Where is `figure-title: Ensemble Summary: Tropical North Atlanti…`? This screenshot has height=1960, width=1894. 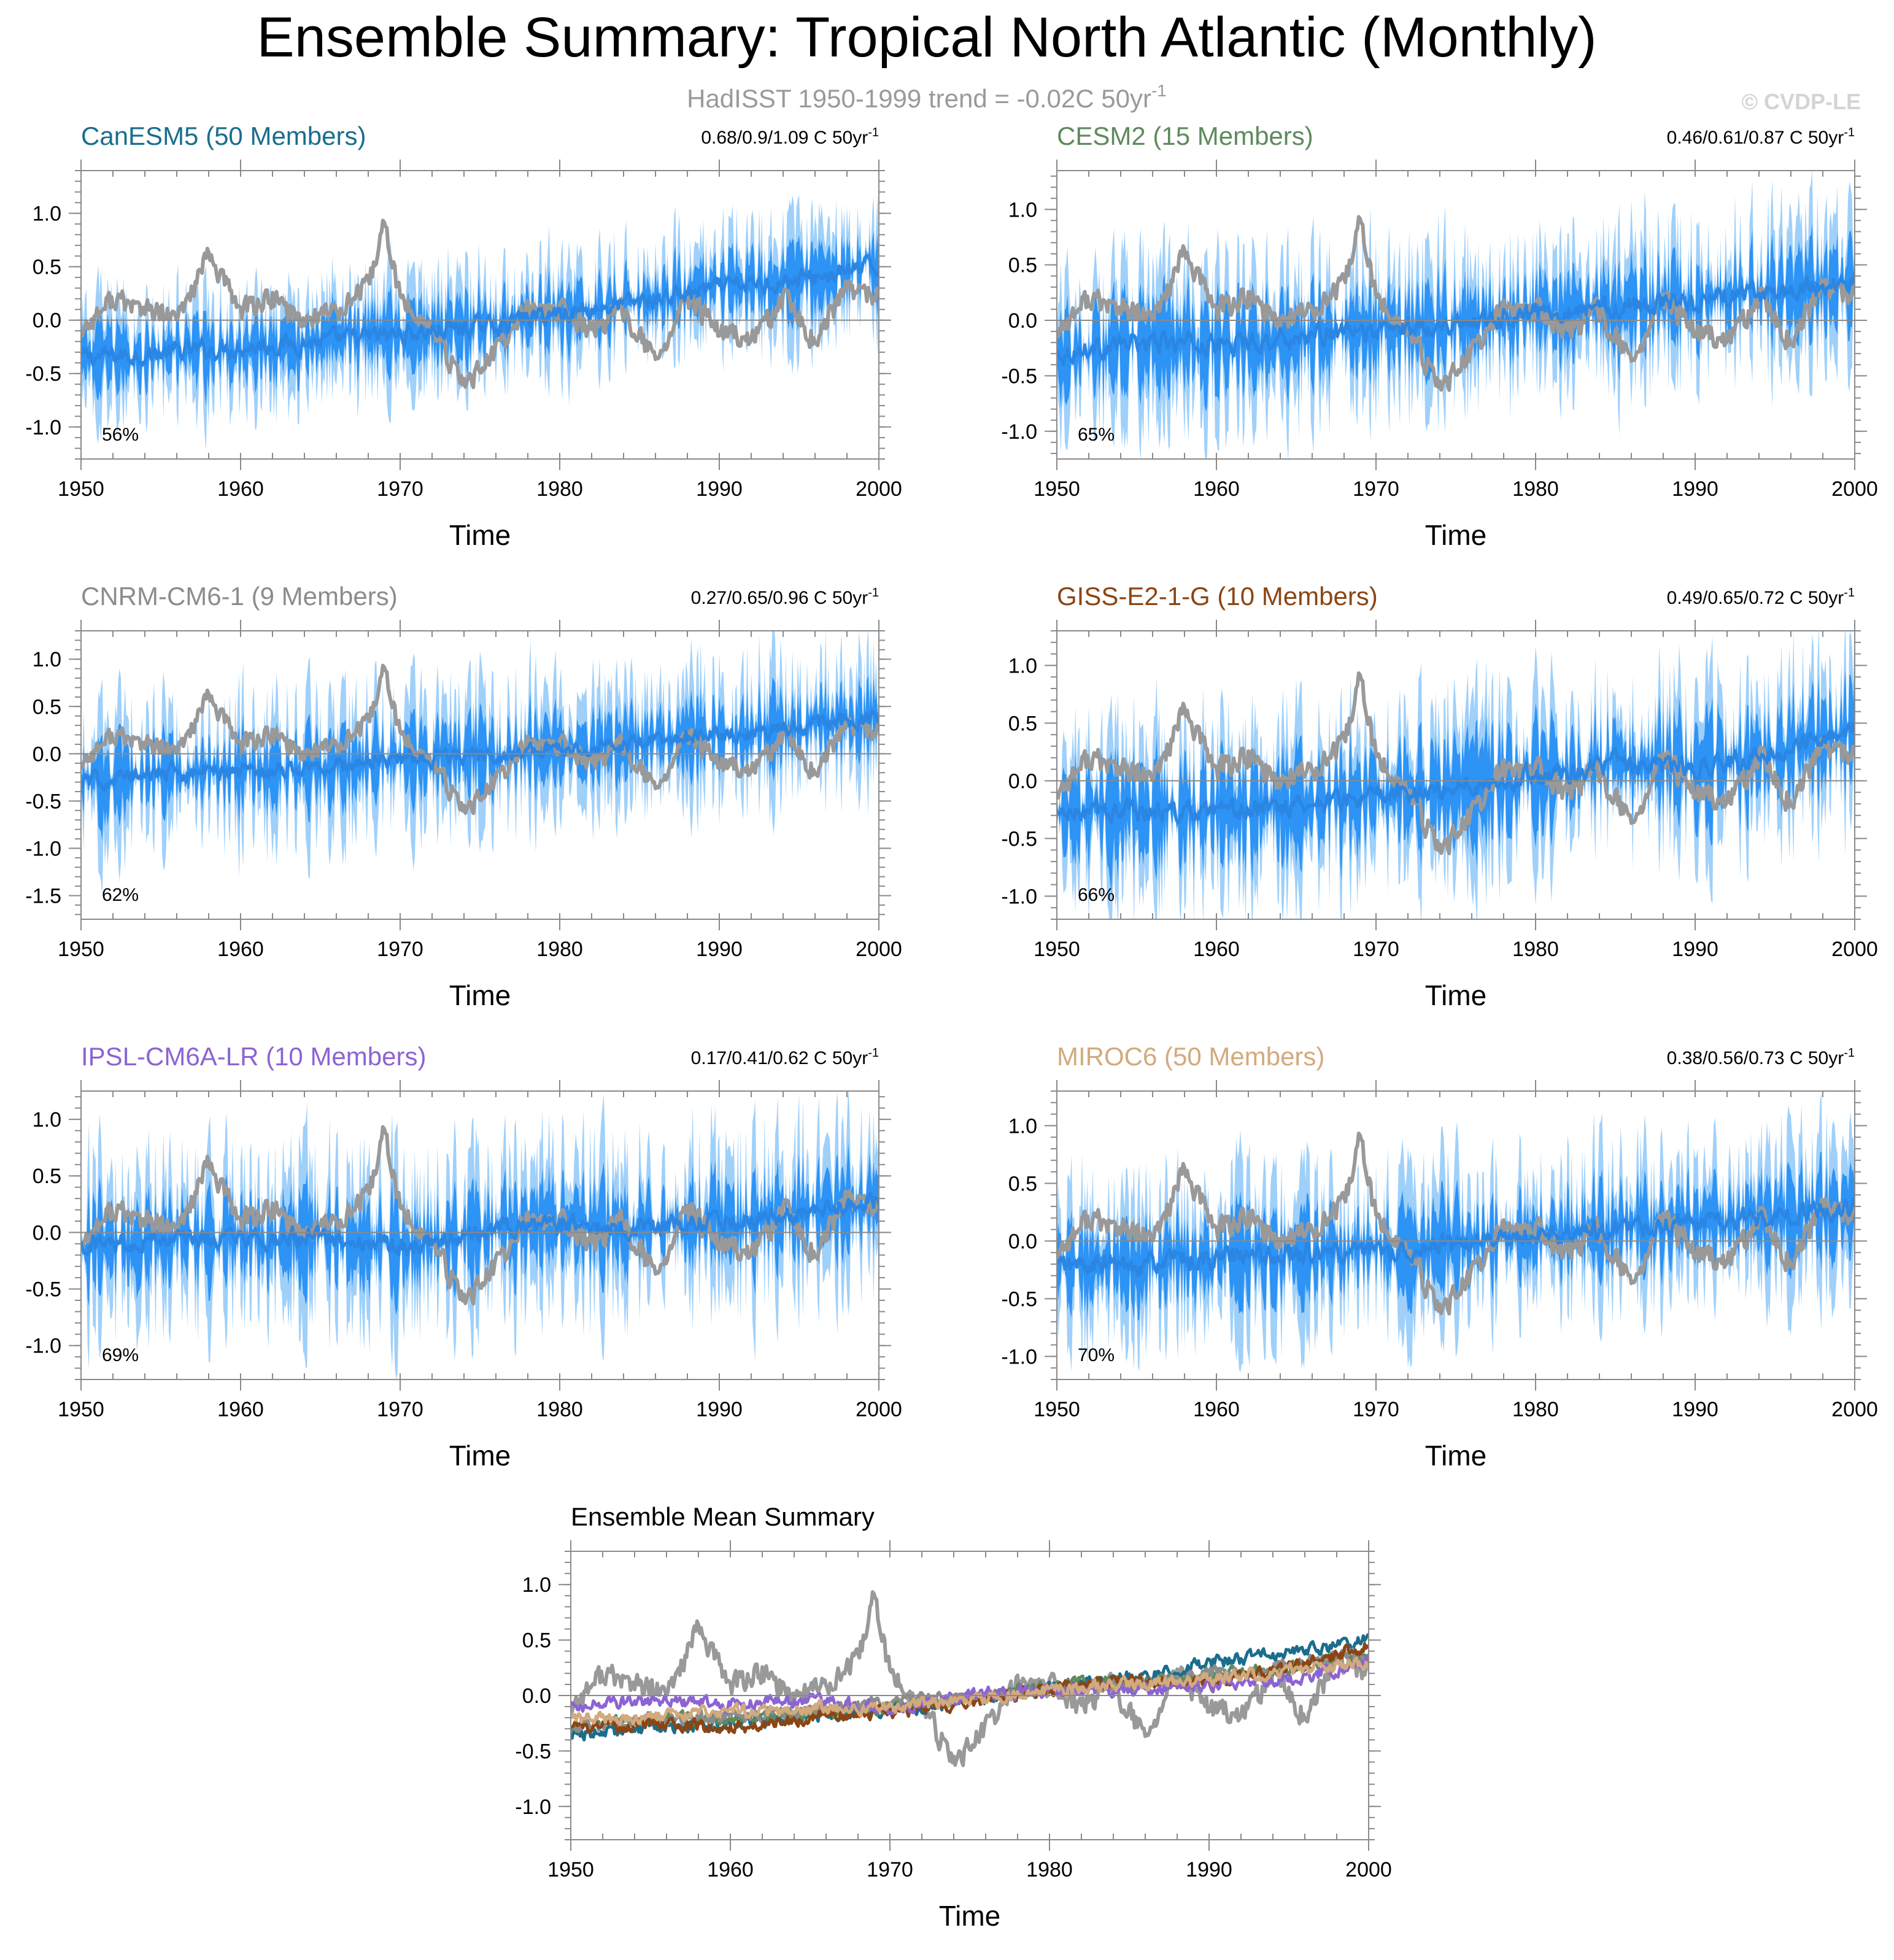
figure-title: Ensemble Summary: Tropical North Atlanti… is located at coordinates (926, 37).